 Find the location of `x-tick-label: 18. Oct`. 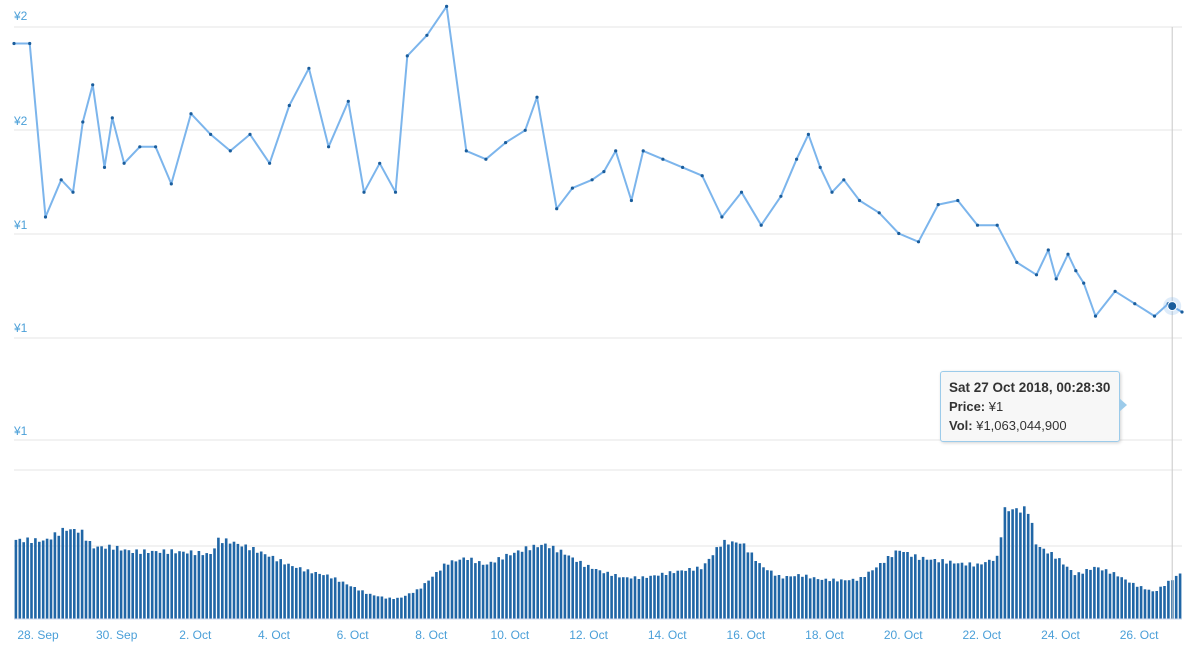

x-tick-label: 18. Oct is located at coordinates (824, 635).